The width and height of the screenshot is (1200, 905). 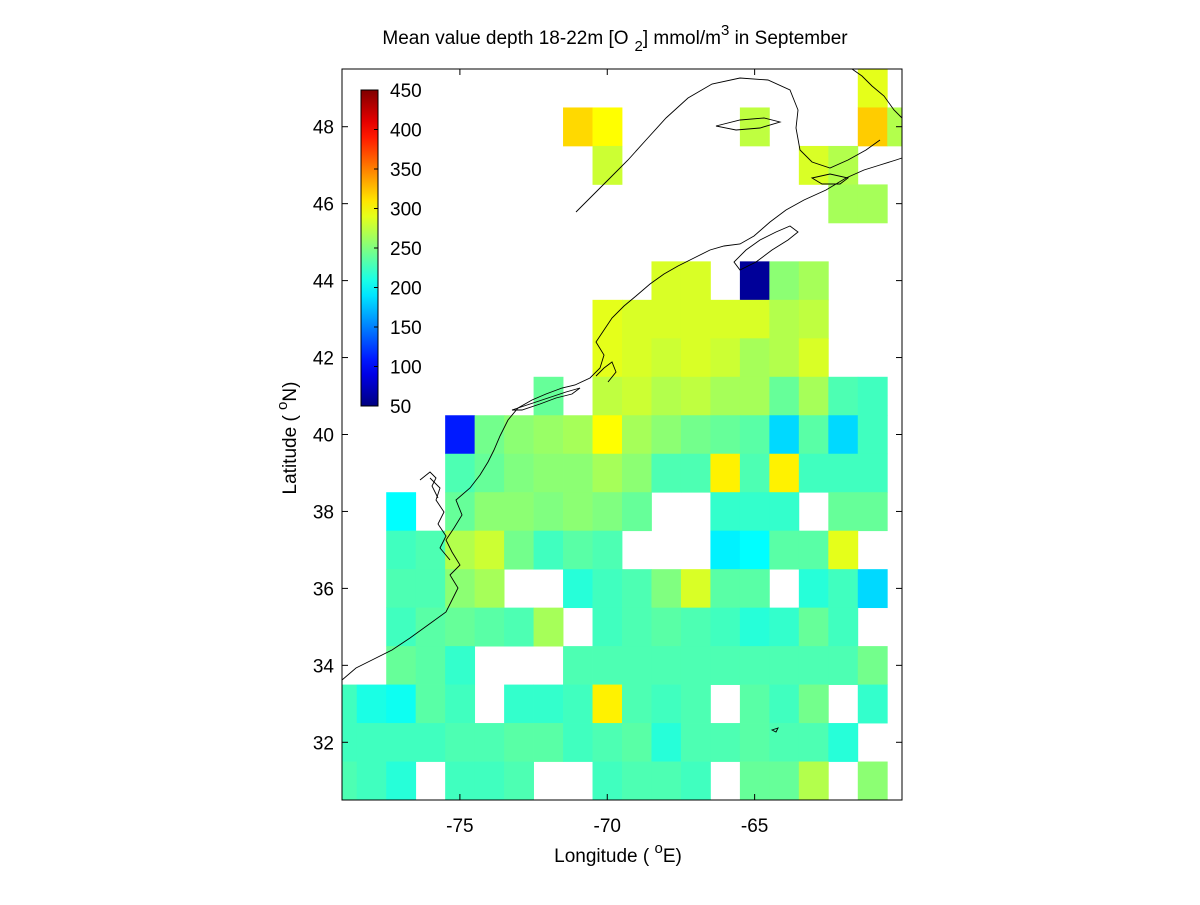 What do you see at coordinates (323, 205) in the screenshot?
I see `y-tick-label: 46` at bounding box center [323, 205].